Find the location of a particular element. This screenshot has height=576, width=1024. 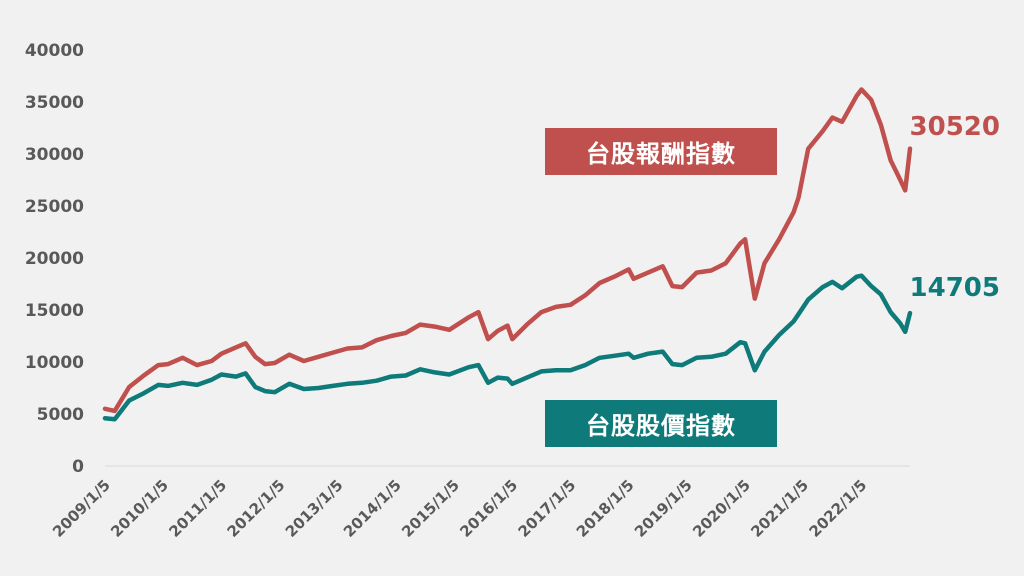

y-tick-label: 10000 is located at coordinates (54, 363).